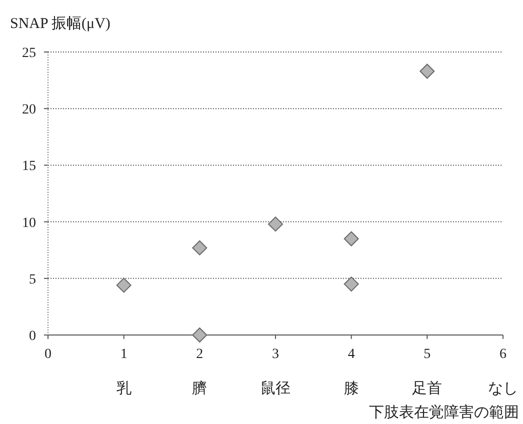  What do you see at coordinates (351, 388) in the screenshot?
I see `text: 膝` at bounding box center [351, 388].